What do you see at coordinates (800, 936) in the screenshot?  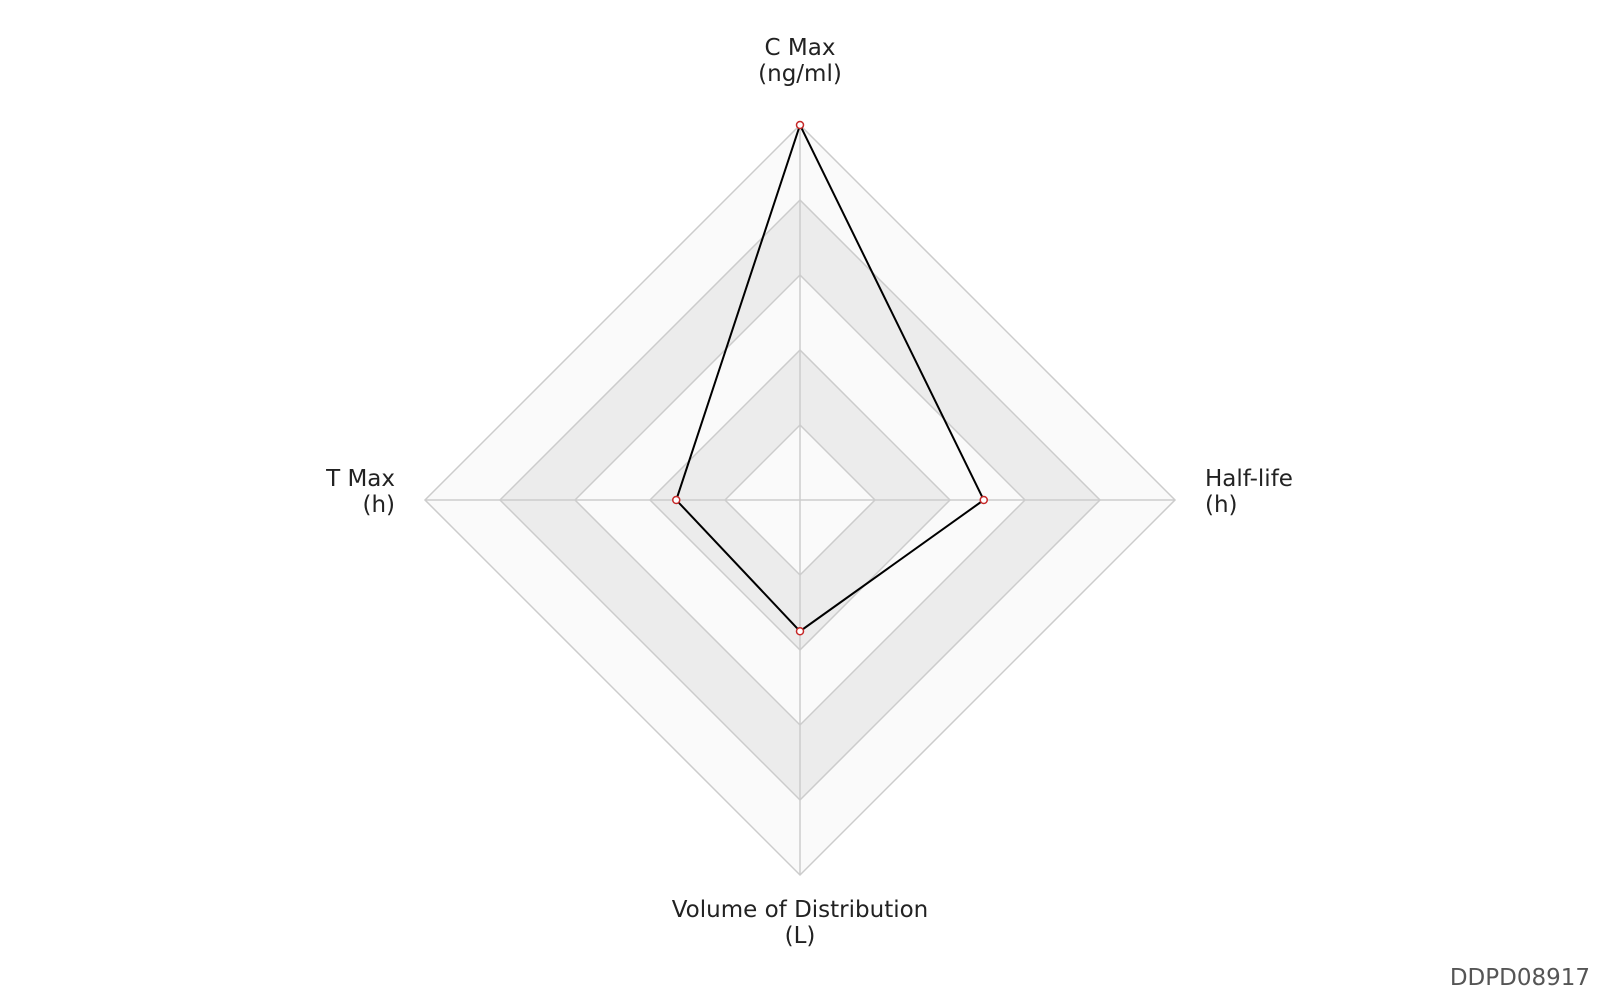 I see `axis-unit: (L)` at bounding box center [800, 936].